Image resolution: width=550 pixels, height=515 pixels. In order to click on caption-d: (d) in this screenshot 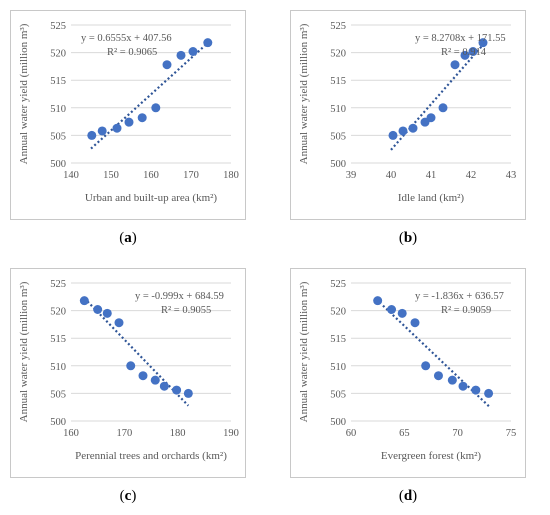, I will do `click(408, 496)`.